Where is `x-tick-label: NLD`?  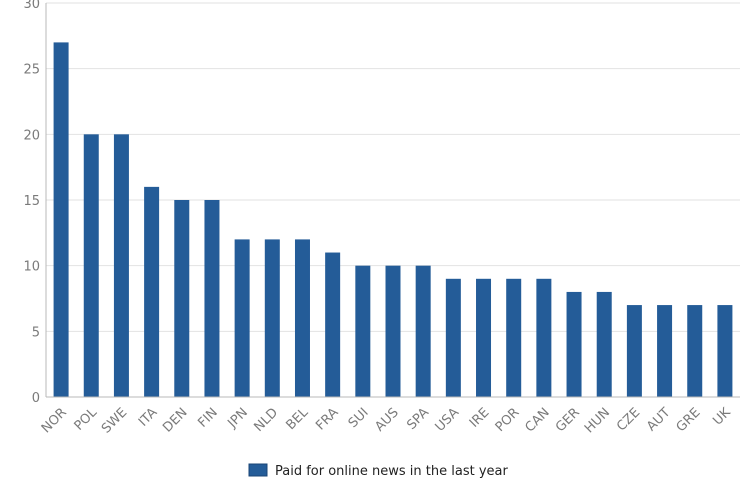
x-tick-label: NLD is located at coordinates (266, 420).